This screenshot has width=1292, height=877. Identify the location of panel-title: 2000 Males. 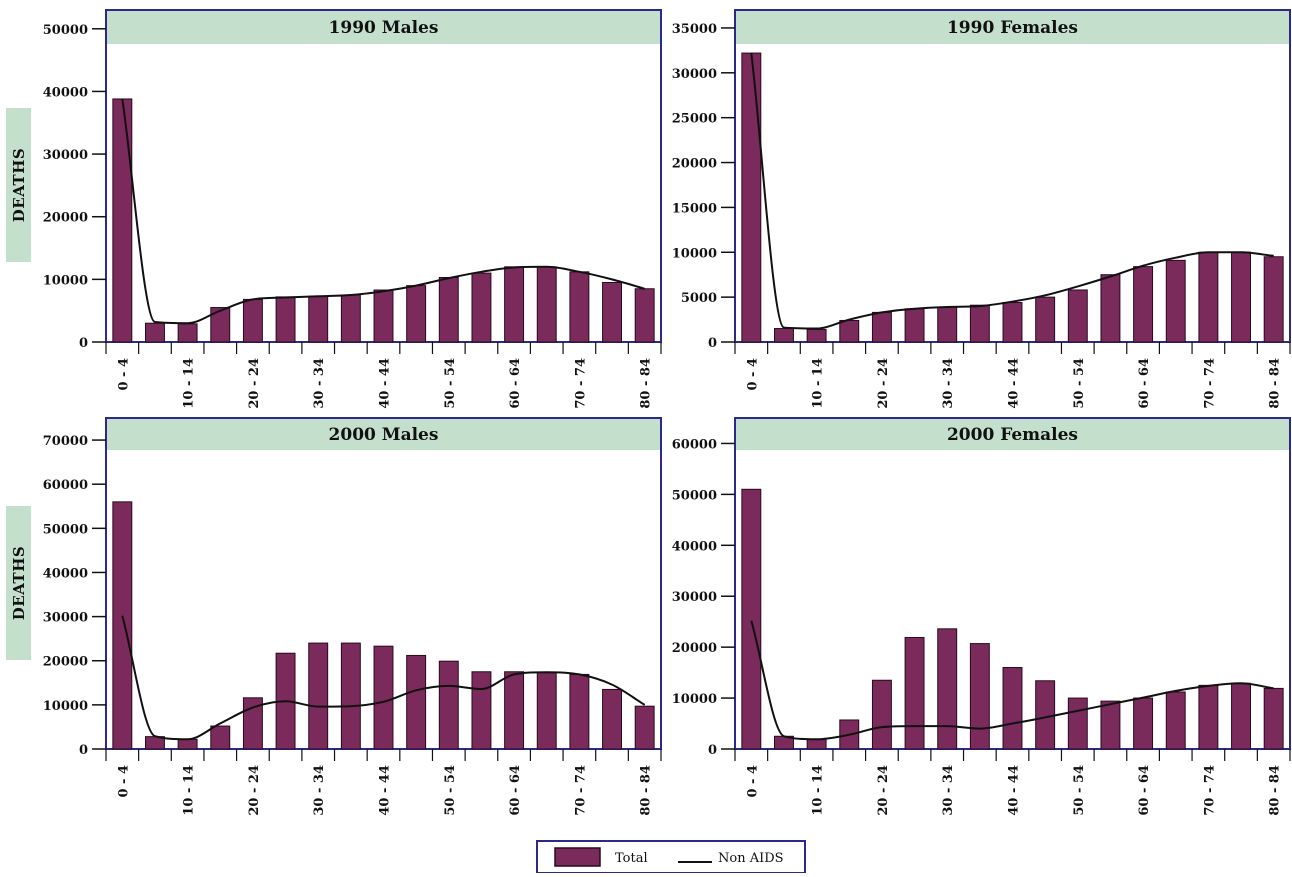
(384, 435).